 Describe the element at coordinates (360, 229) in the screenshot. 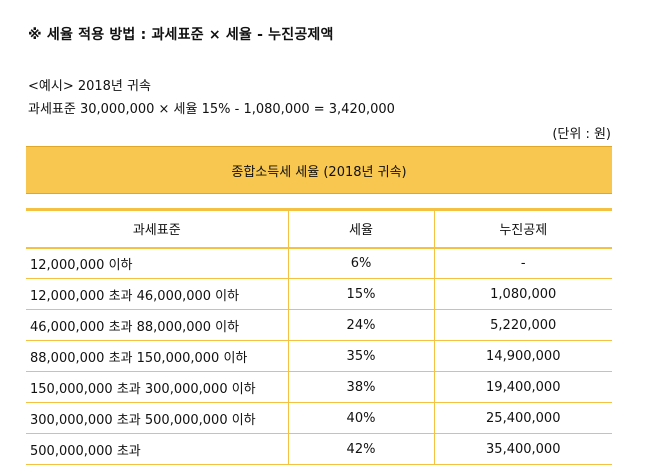

I see `header-tax-rate: 세율` at that location.